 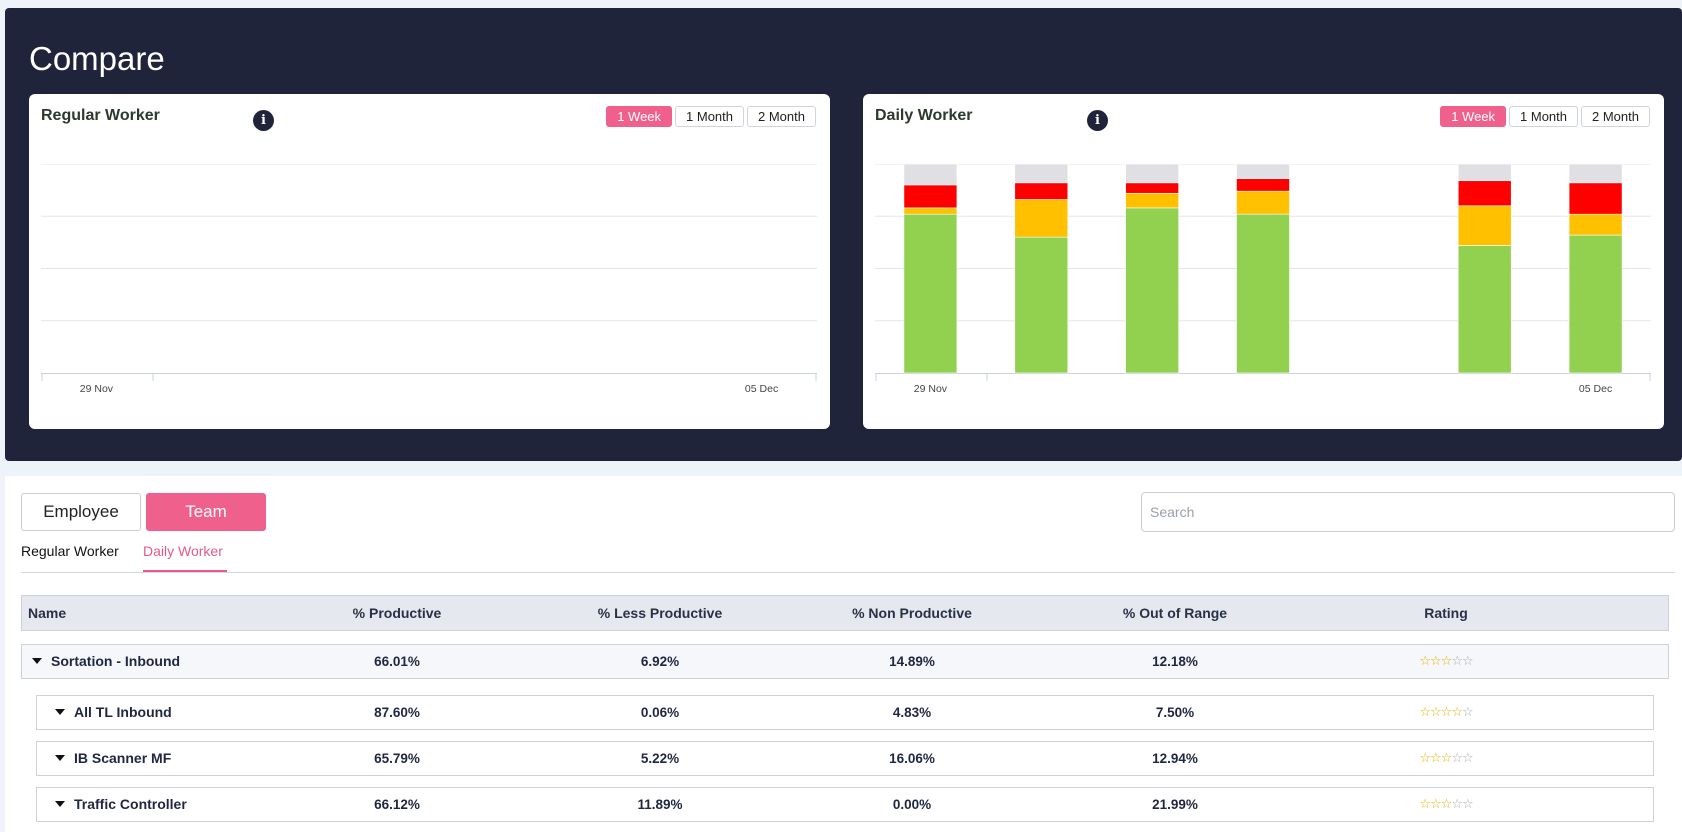 I want to click on range-selector: 1 Week 1 Month 2 Month, so click(x=1545, y=116).